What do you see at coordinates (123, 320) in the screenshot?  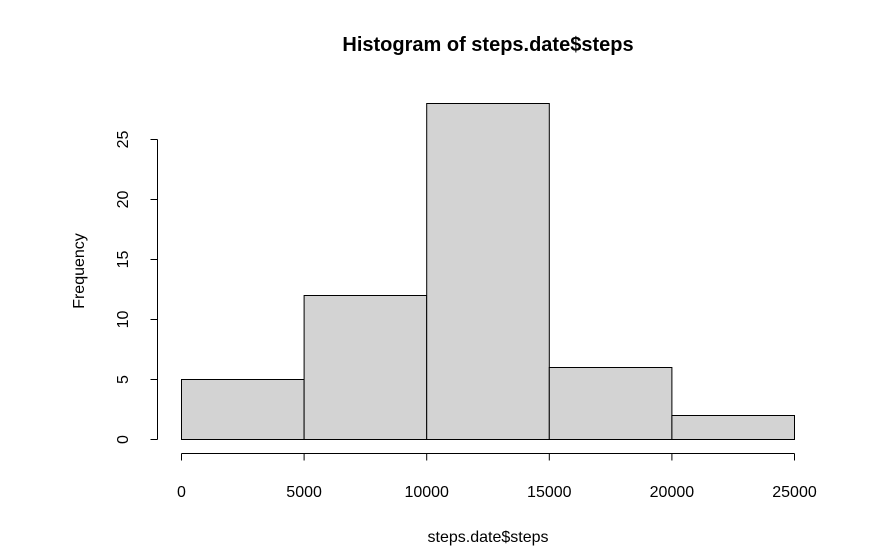 I see `y-tick-label: 10` at bounding box center [123, 320].